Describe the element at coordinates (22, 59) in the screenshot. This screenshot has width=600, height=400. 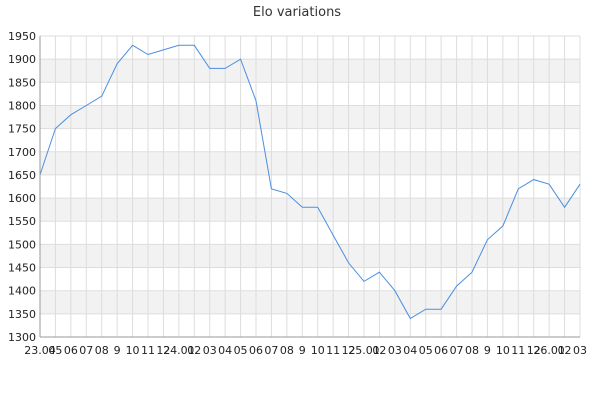
I see `y-tick-label: 1900` at that location.